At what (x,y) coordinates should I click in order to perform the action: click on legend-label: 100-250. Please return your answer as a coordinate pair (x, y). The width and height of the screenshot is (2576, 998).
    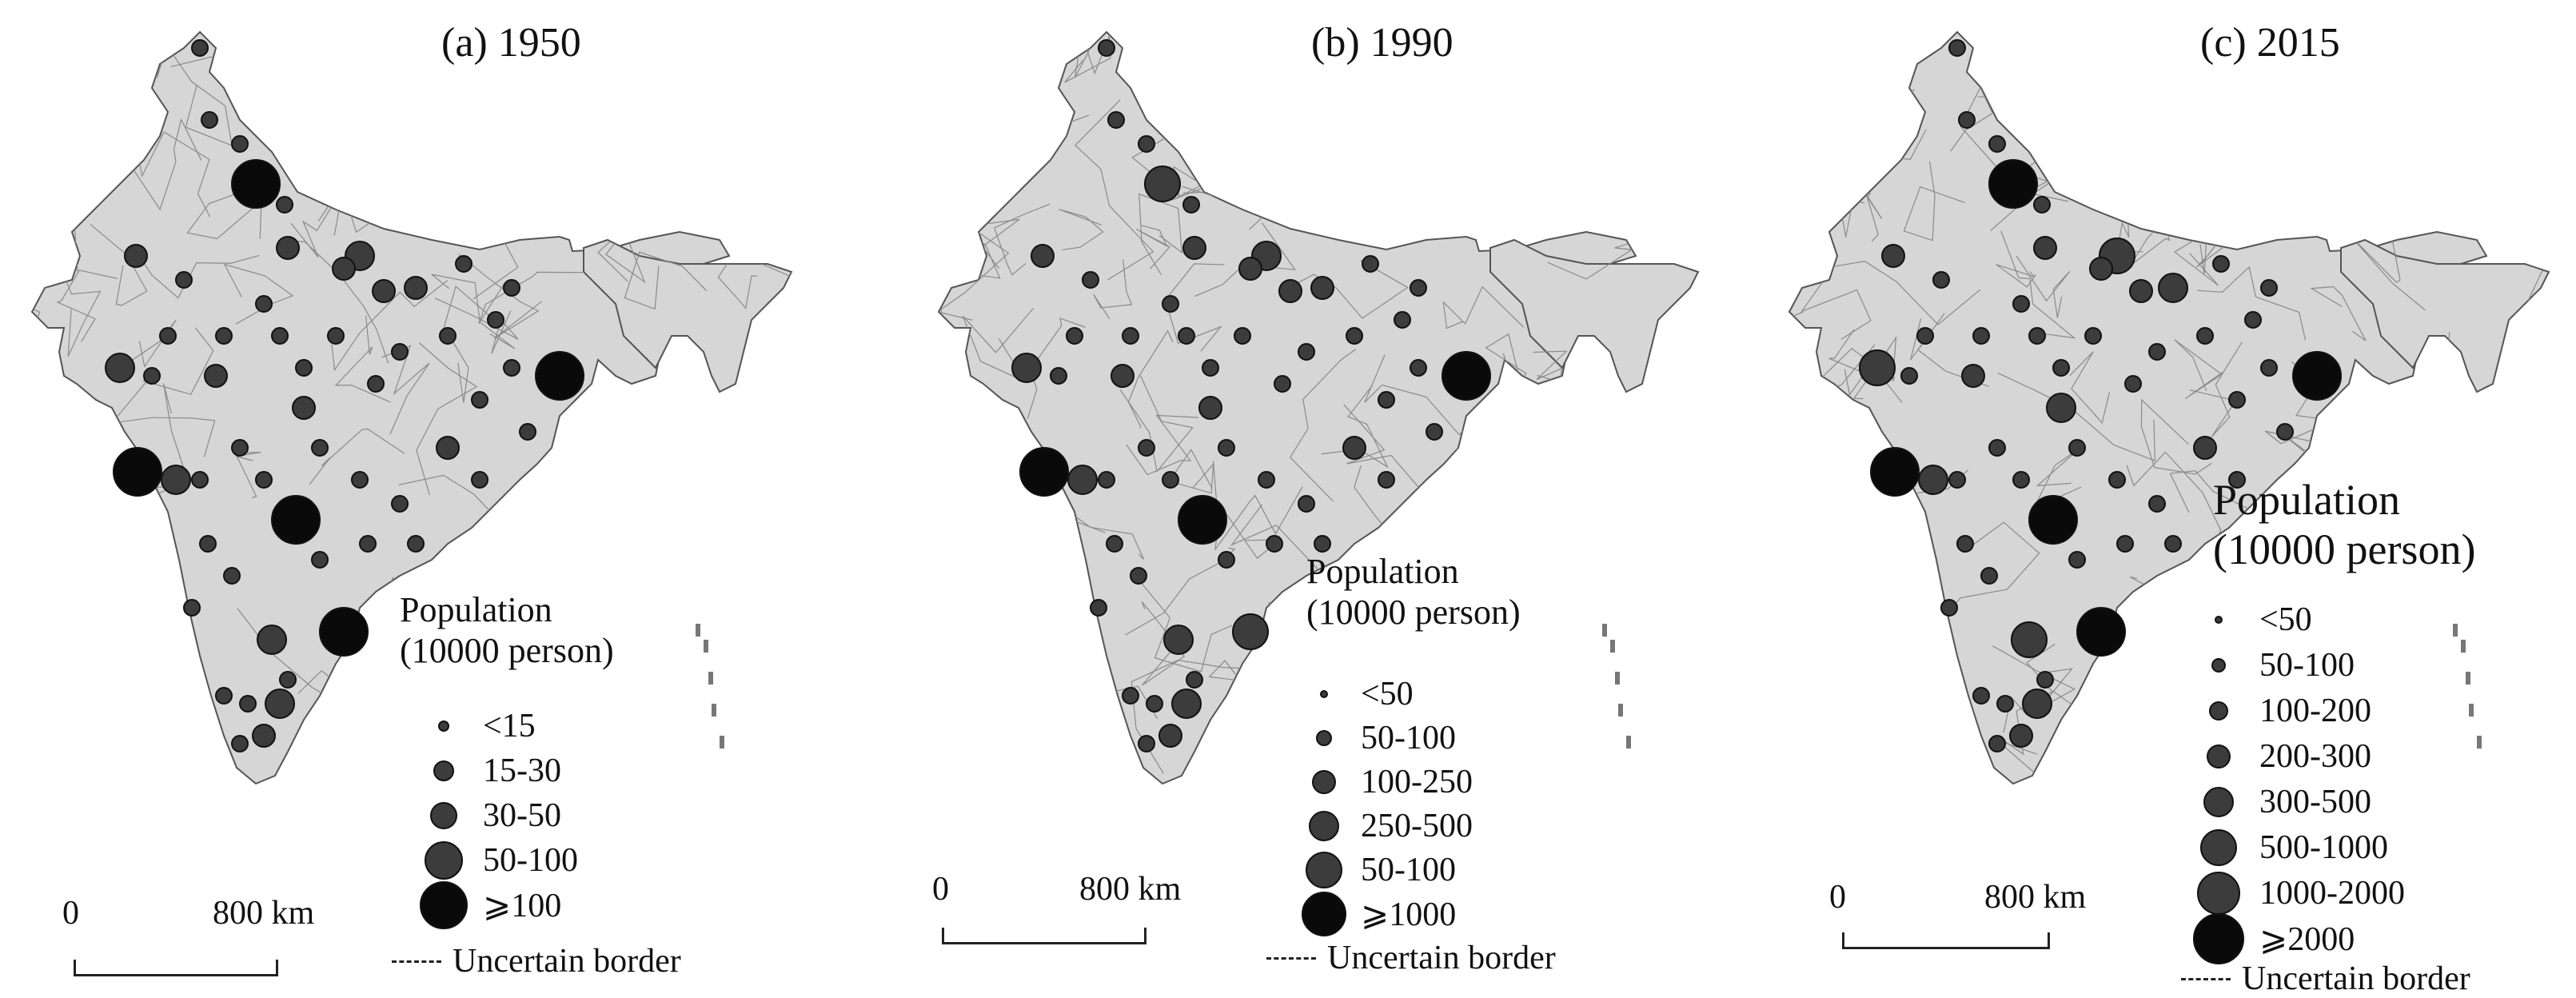
    Looking at the image, I should click on (1417, 781).